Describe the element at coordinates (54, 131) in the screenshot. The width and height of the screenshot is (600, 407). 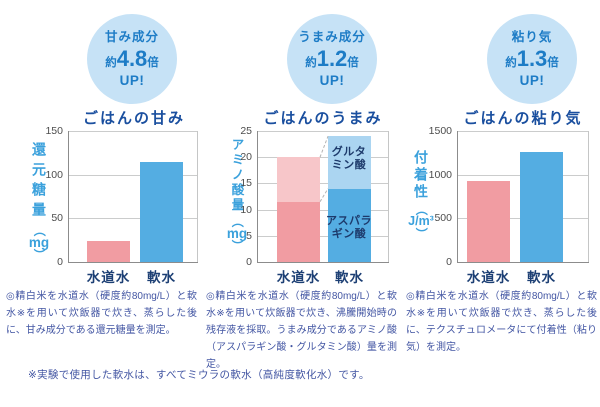
I see `y-tick-label: 150` at that location.